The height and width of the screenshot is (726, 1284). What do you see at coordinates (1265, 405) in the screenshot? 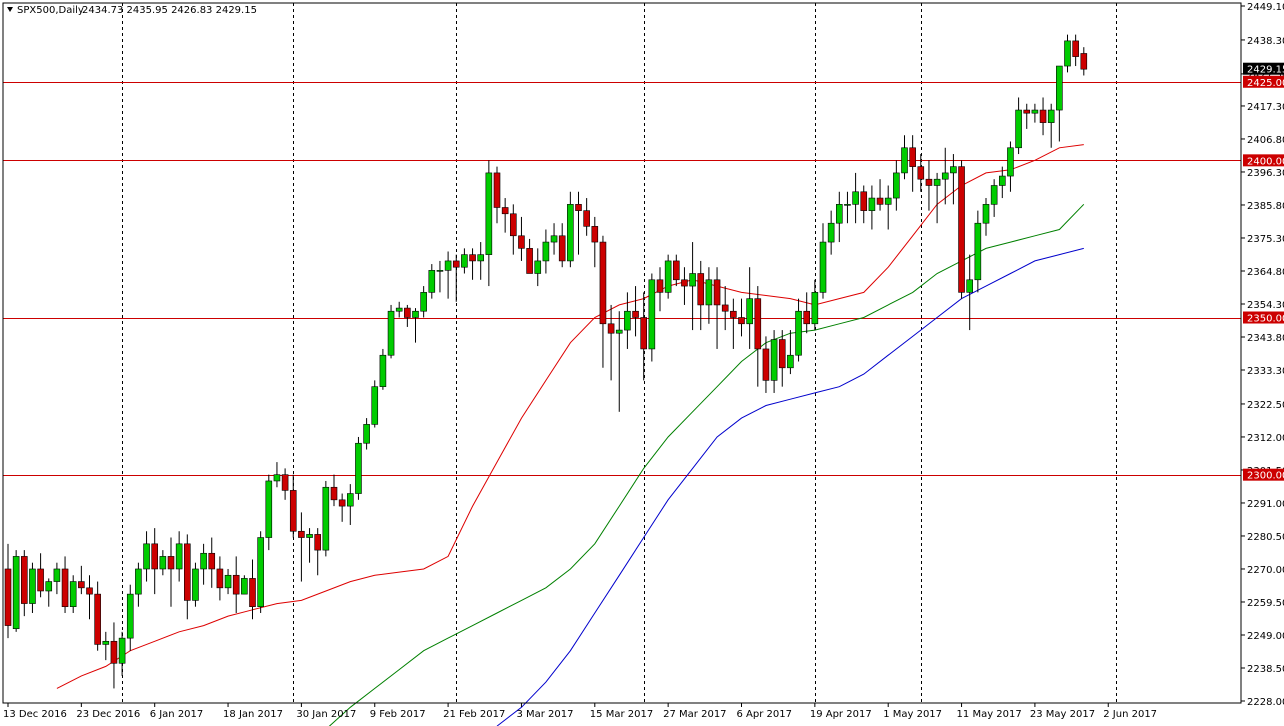
I see `y-tick-label: 2322.50` at bounding box center [1265, 405].